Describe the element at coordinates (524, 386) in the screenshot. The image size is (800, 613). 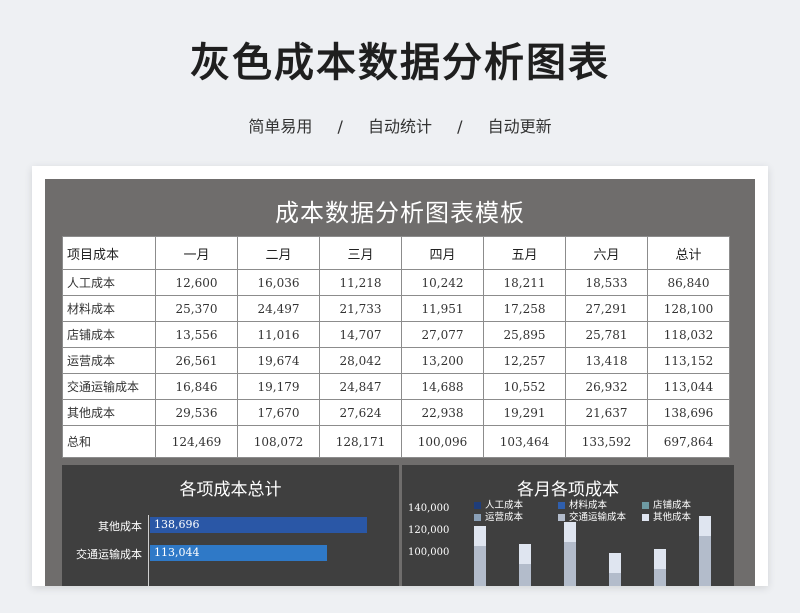
I see `table-cell: 10,552` at that location.